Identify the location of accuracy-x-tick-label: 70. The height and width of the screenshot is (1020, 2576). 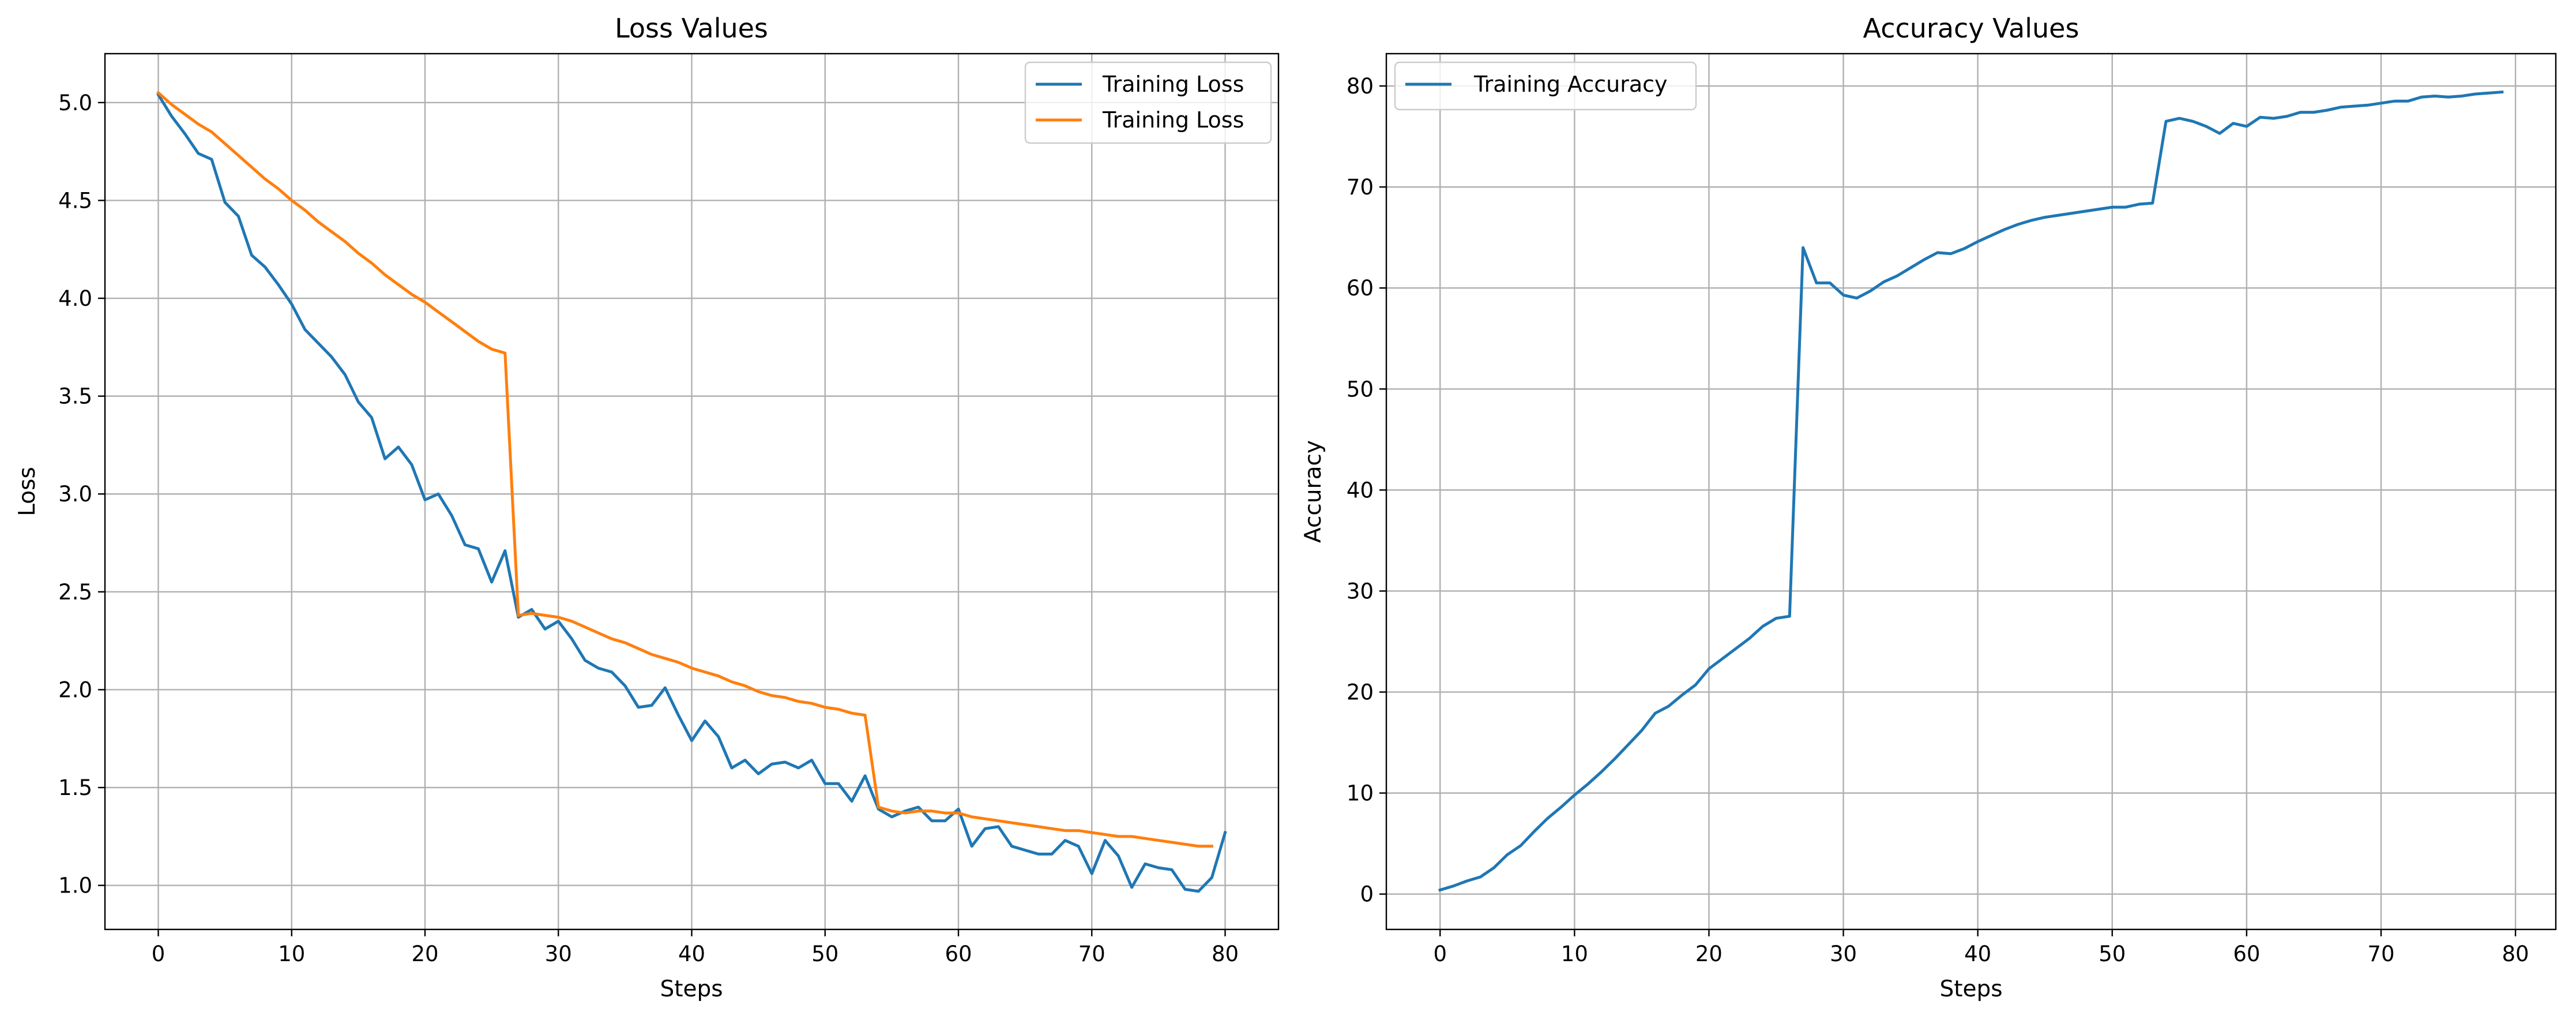
(2380, 954).